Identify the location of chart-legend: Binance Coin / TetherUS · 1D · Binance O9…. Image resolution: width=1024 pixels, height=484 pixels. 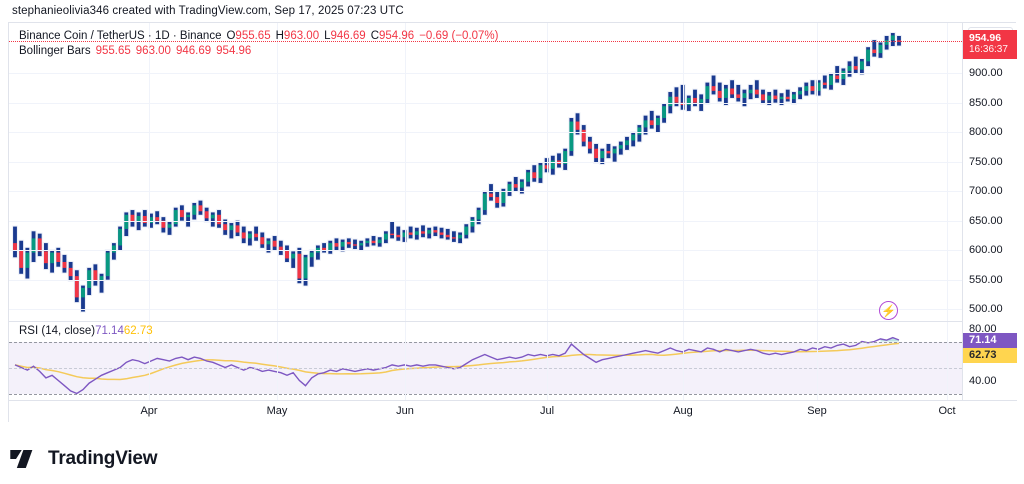
(258, 44).